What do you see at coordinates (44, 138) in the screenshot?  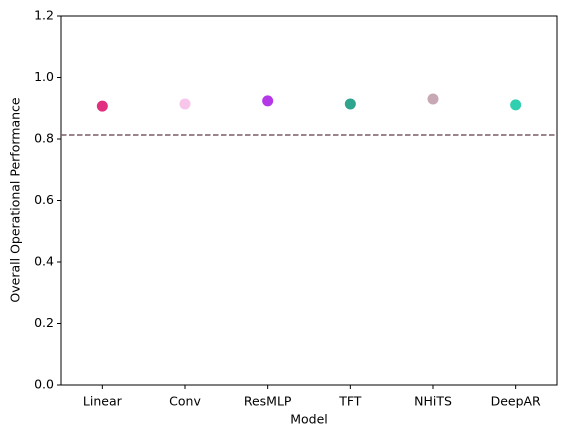 I see `y-tick-label: 0.8` at bounding box center [44, 138].